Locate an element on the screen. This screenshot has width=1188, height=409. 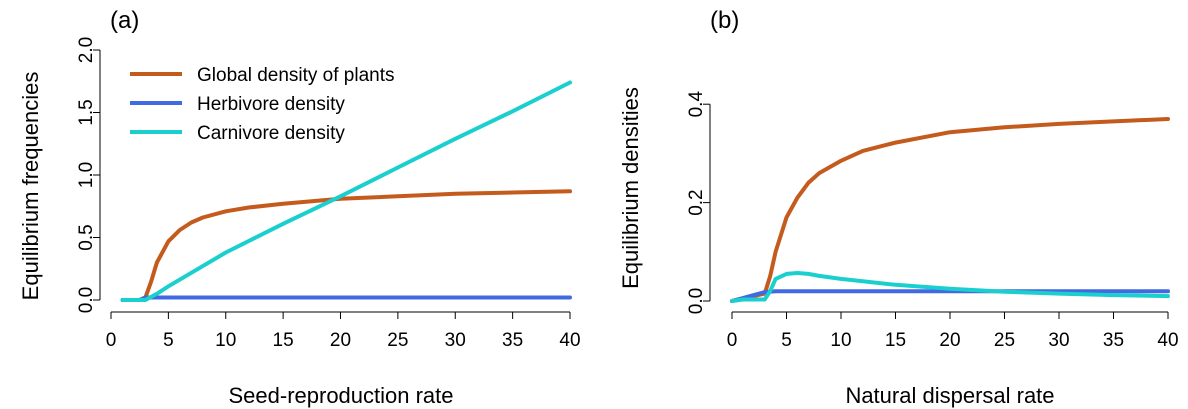
panel-a-y-ticks: 0.0 0.5 1.0 1.5 2.0 is located at coordinates (88, 175).